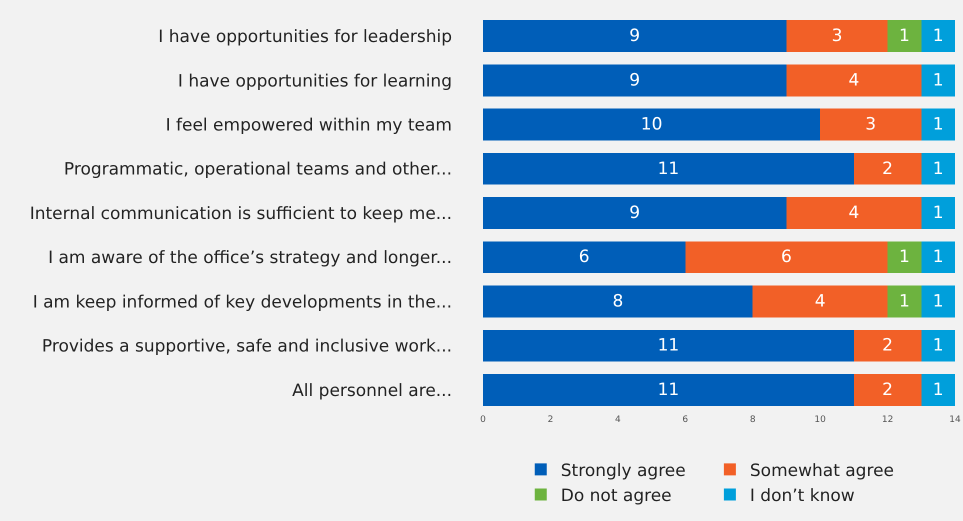 The image size is (963, 521). I want to click on legend-label: I don’t know, so click(802, 496).